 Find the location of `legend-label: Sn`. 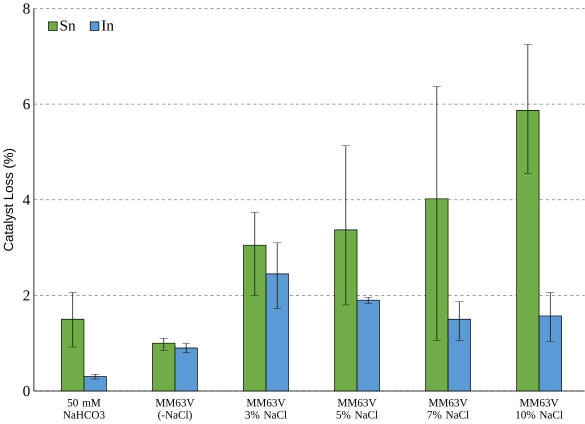

legend-label: Sn is located at coordinates (68, 25).